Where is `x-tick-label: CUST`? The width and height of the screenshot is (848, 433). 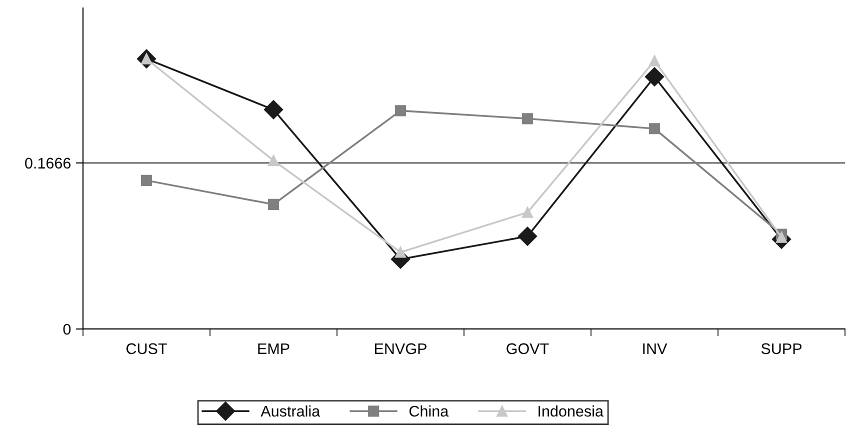
x-tick-label: CUST is located at coordinates (146, 348).